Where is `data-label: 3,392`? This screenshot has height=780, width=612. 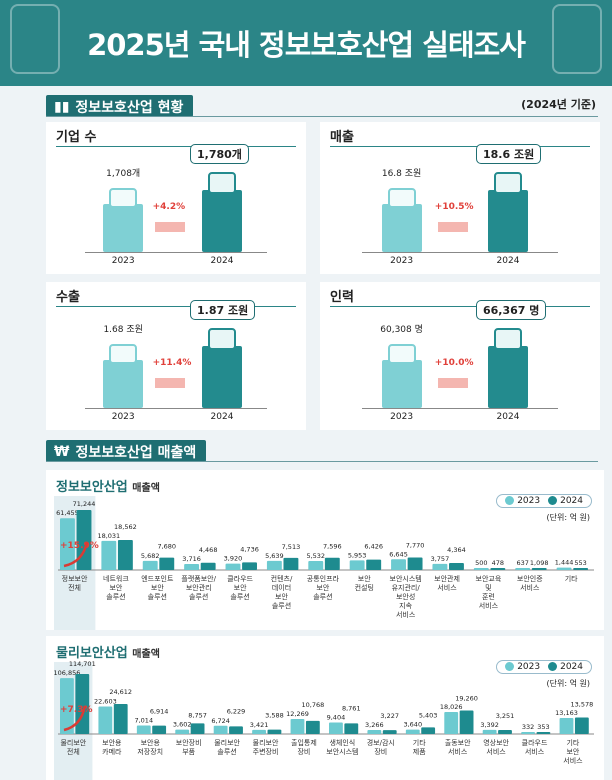 data-label: 3,392 is located at coordinates (489, 725).